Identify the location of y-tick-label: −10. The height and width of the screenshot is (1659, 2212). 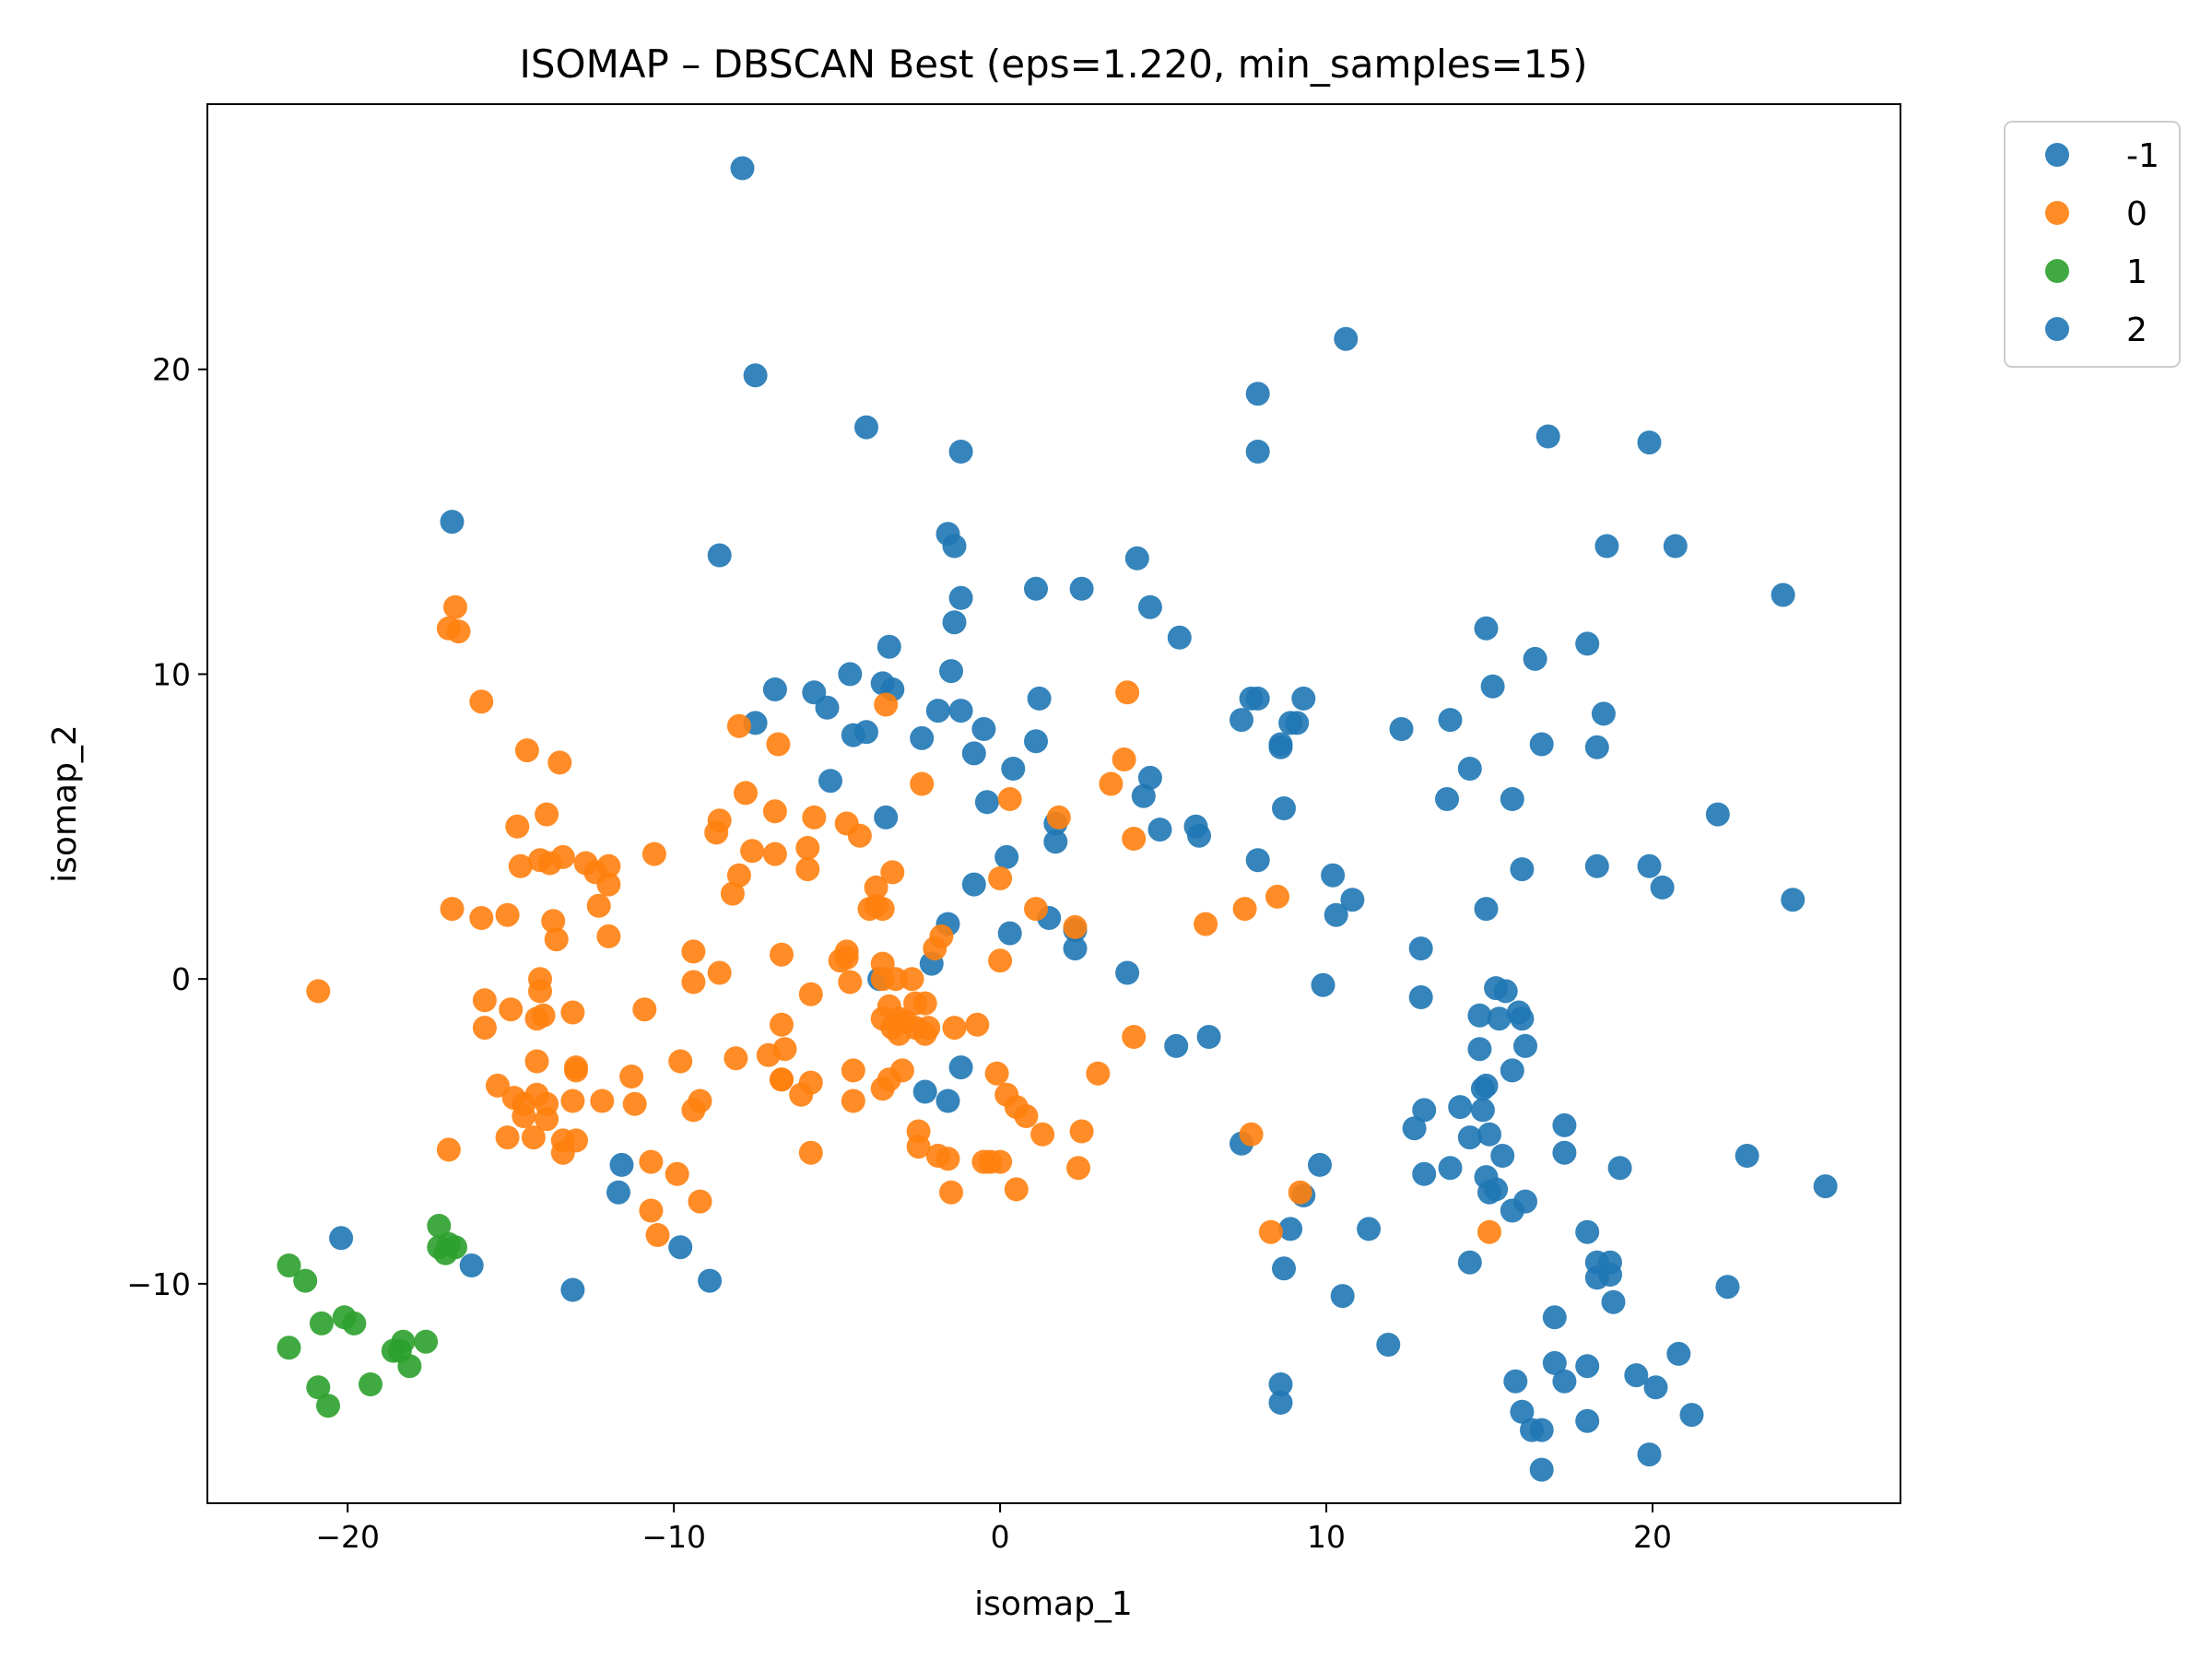
(158, 1284).